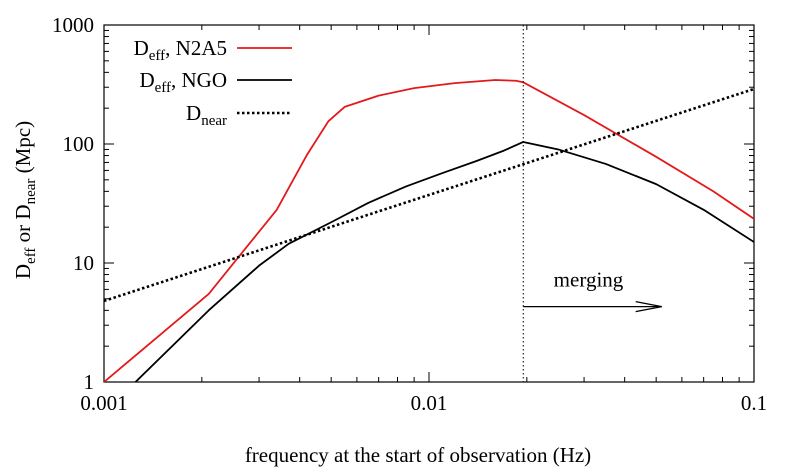 This screenshot has height=473, width=789. I want to click on merging-arrow-head, so click(648, 306).